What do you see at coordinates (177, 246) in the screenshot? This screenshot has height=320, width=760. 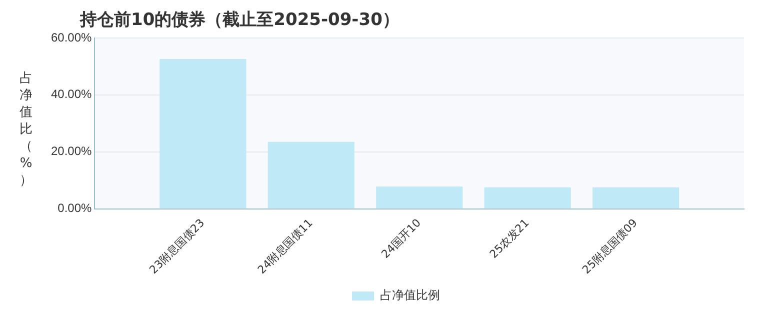 I see `x-tick-label: 23附息国债23` at bounding box center [177, 246].